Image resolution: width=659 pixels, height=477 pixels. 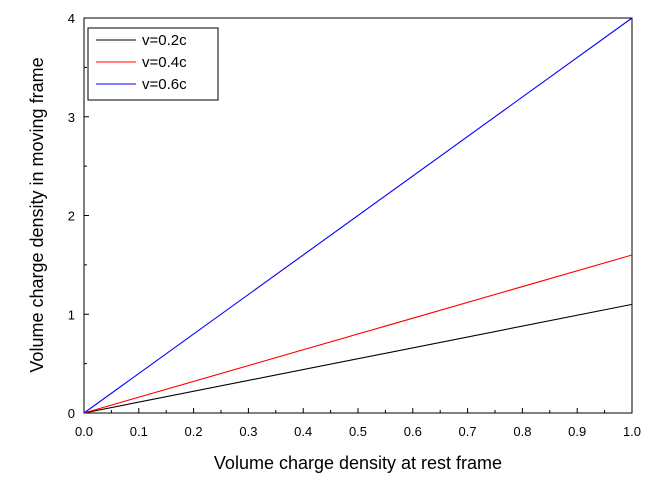 I want to click on y-tick-label: 2, so click(x=71, y=216).